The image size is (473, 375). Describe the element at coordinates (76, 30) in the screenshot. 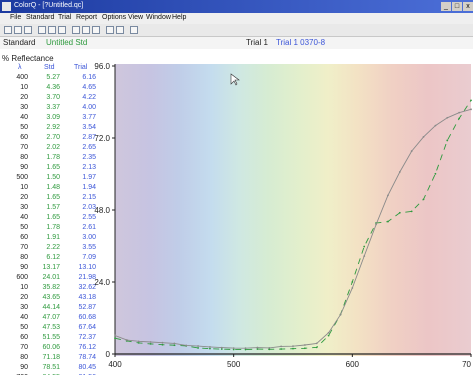

I see `measure-icon` at that location.